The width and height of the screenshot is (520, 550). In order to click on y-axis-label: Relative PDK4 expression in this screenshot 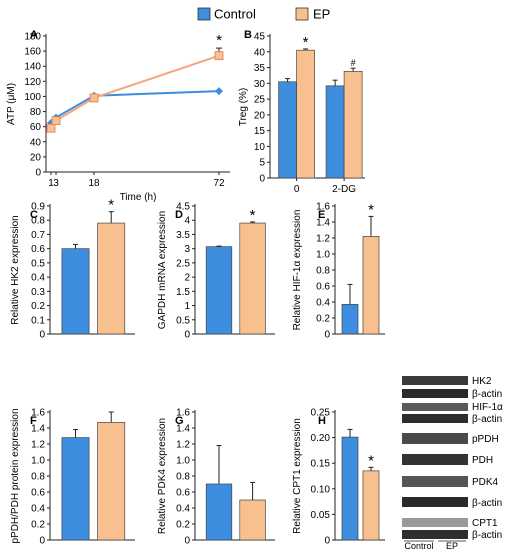, I will do `click(162, 476)`.